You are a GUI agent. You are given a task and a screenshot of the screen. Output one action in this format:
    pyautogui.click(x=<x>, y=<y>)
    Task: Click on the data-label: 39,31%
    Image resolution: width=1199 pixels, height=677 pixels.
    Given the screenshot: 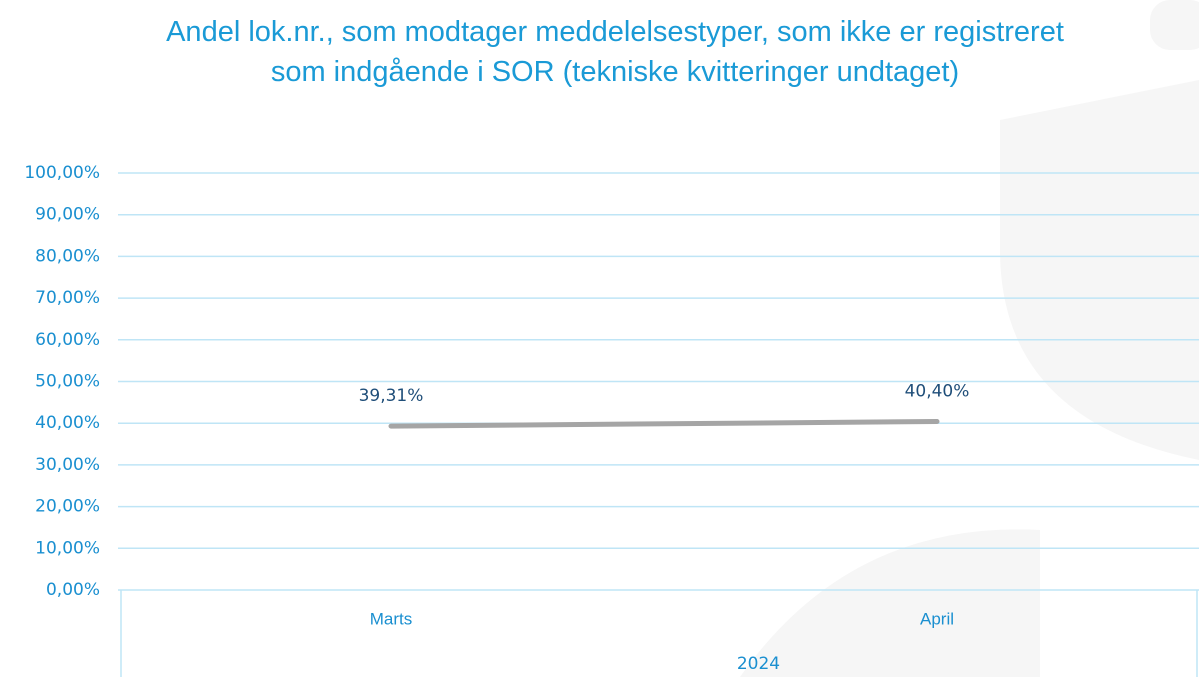 What is the action you would take?
    pyautogui.click(x=391, y=396)
    